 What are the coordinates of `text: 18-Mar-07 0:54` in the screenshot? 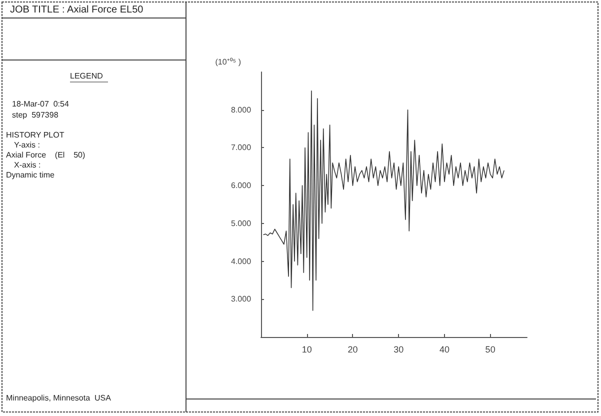 It's located at (41, 104).